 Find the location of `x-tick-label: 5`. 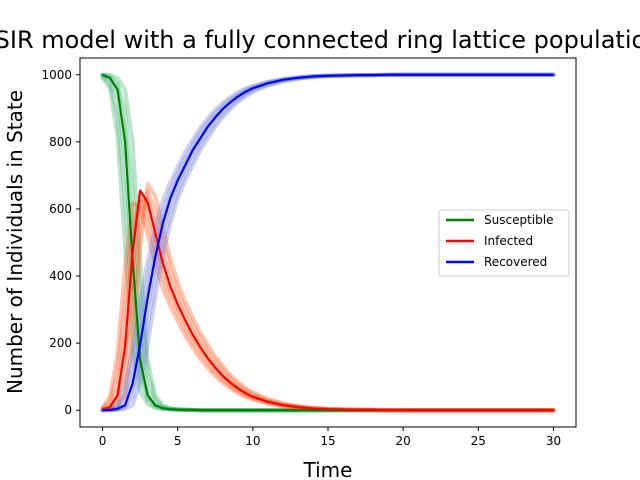

x-tick-label: 5 is located at coordinates (178, 441).